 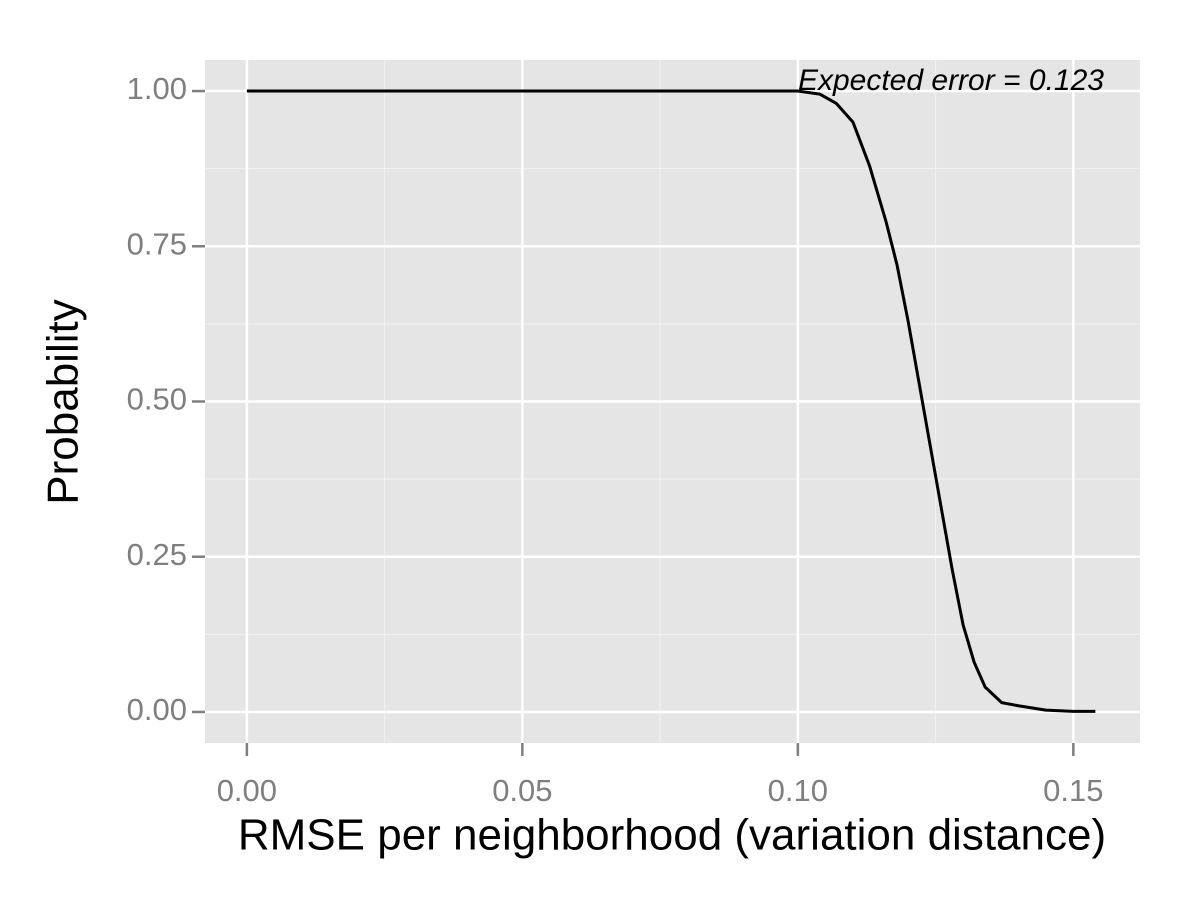 What do you see at coordinates (157, 399) in the screenshot?
I see `y-tick-label: 0.50` at bounding box center [157, 399].